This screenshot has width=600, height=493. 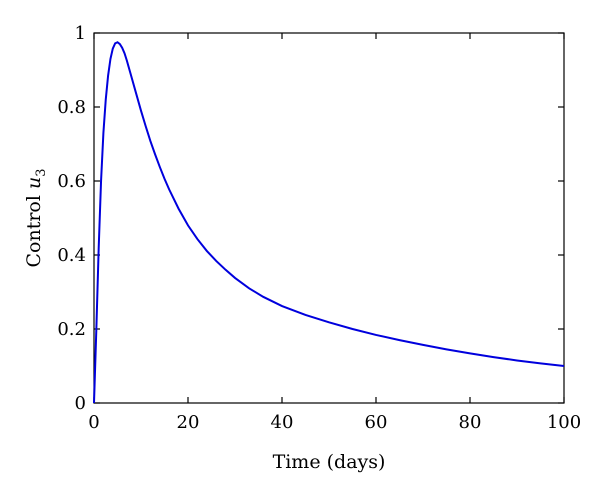 I want to click on y-axis-label: Control u3, so click(x=36, y=217).